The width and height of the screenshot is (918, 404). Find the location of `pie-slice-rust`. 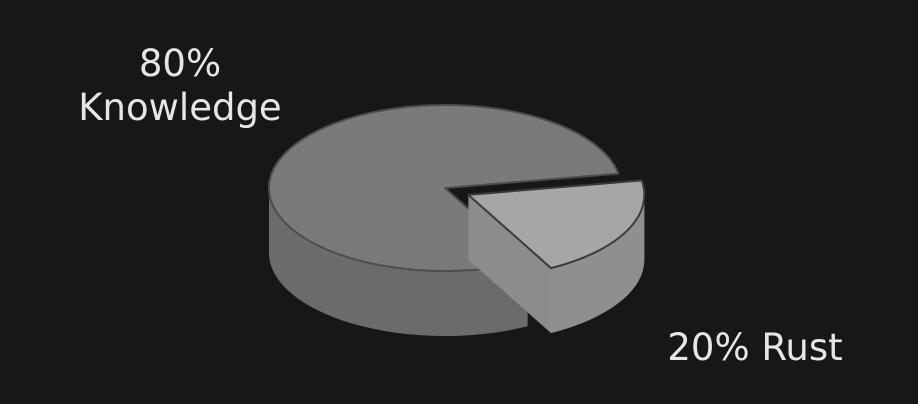

pie-slice-rust is located at coordinates (556, 224).